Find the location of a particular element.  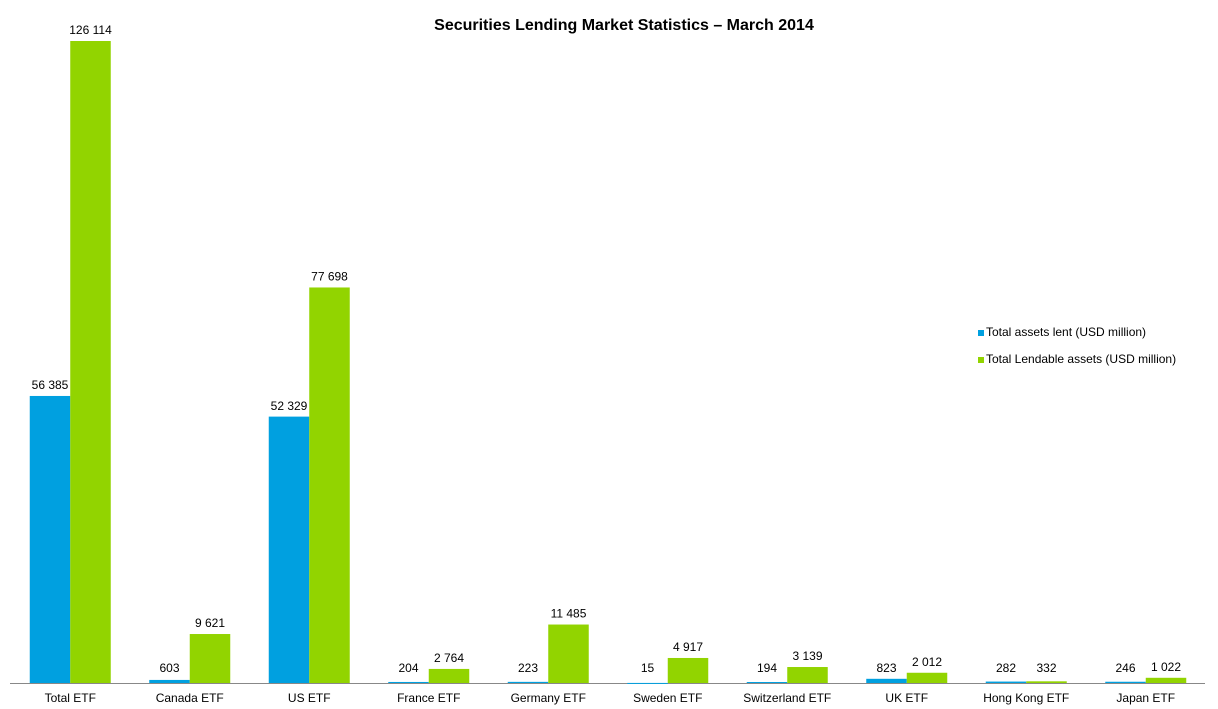

data-label: 823 is located at coordinates (886, 668).